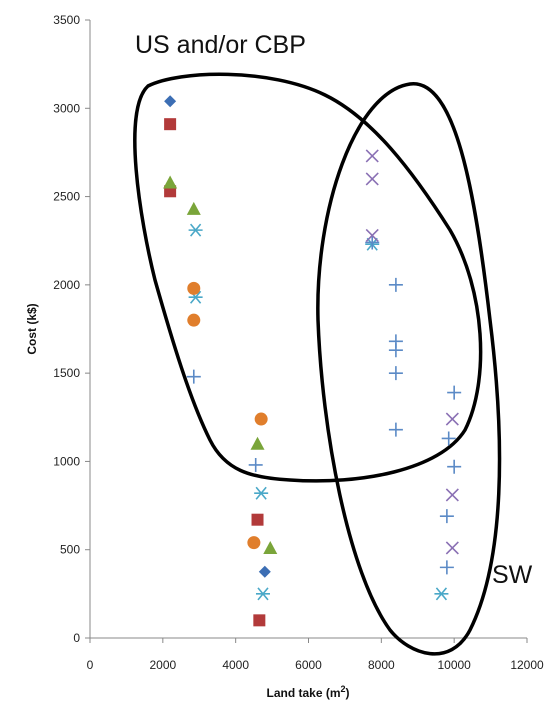 This screenshot has width=551, height=710. Describe the element at coordinates (32, 328) in the screenshot. I see `y-axis-title: Cost (k$)` at that location.